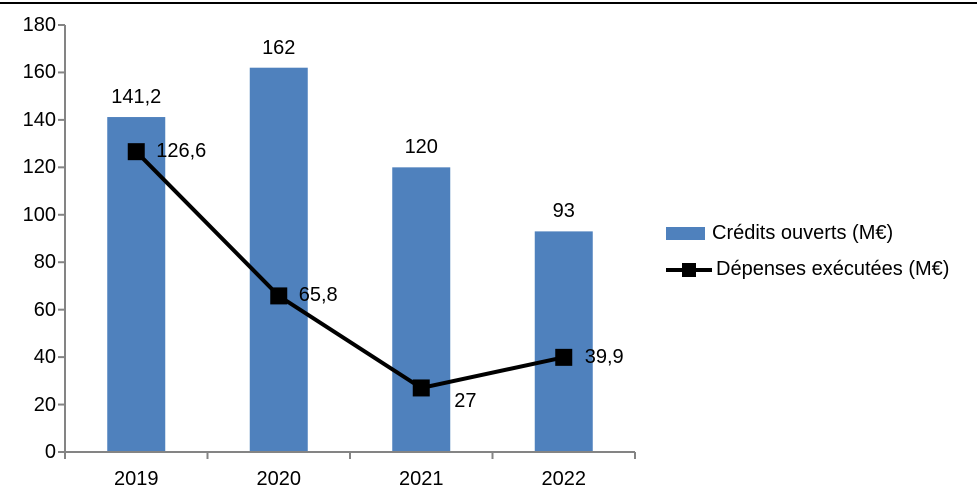  Describe the element at coordinates (421, 147) in the screenshot. I see `bar-value-label: 120` at that location.